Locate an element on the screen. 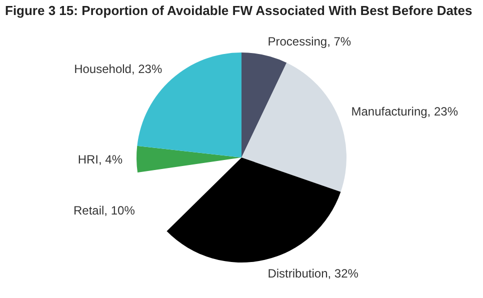  slice-label: Retail, 10% is located at coordinates (105, 210).